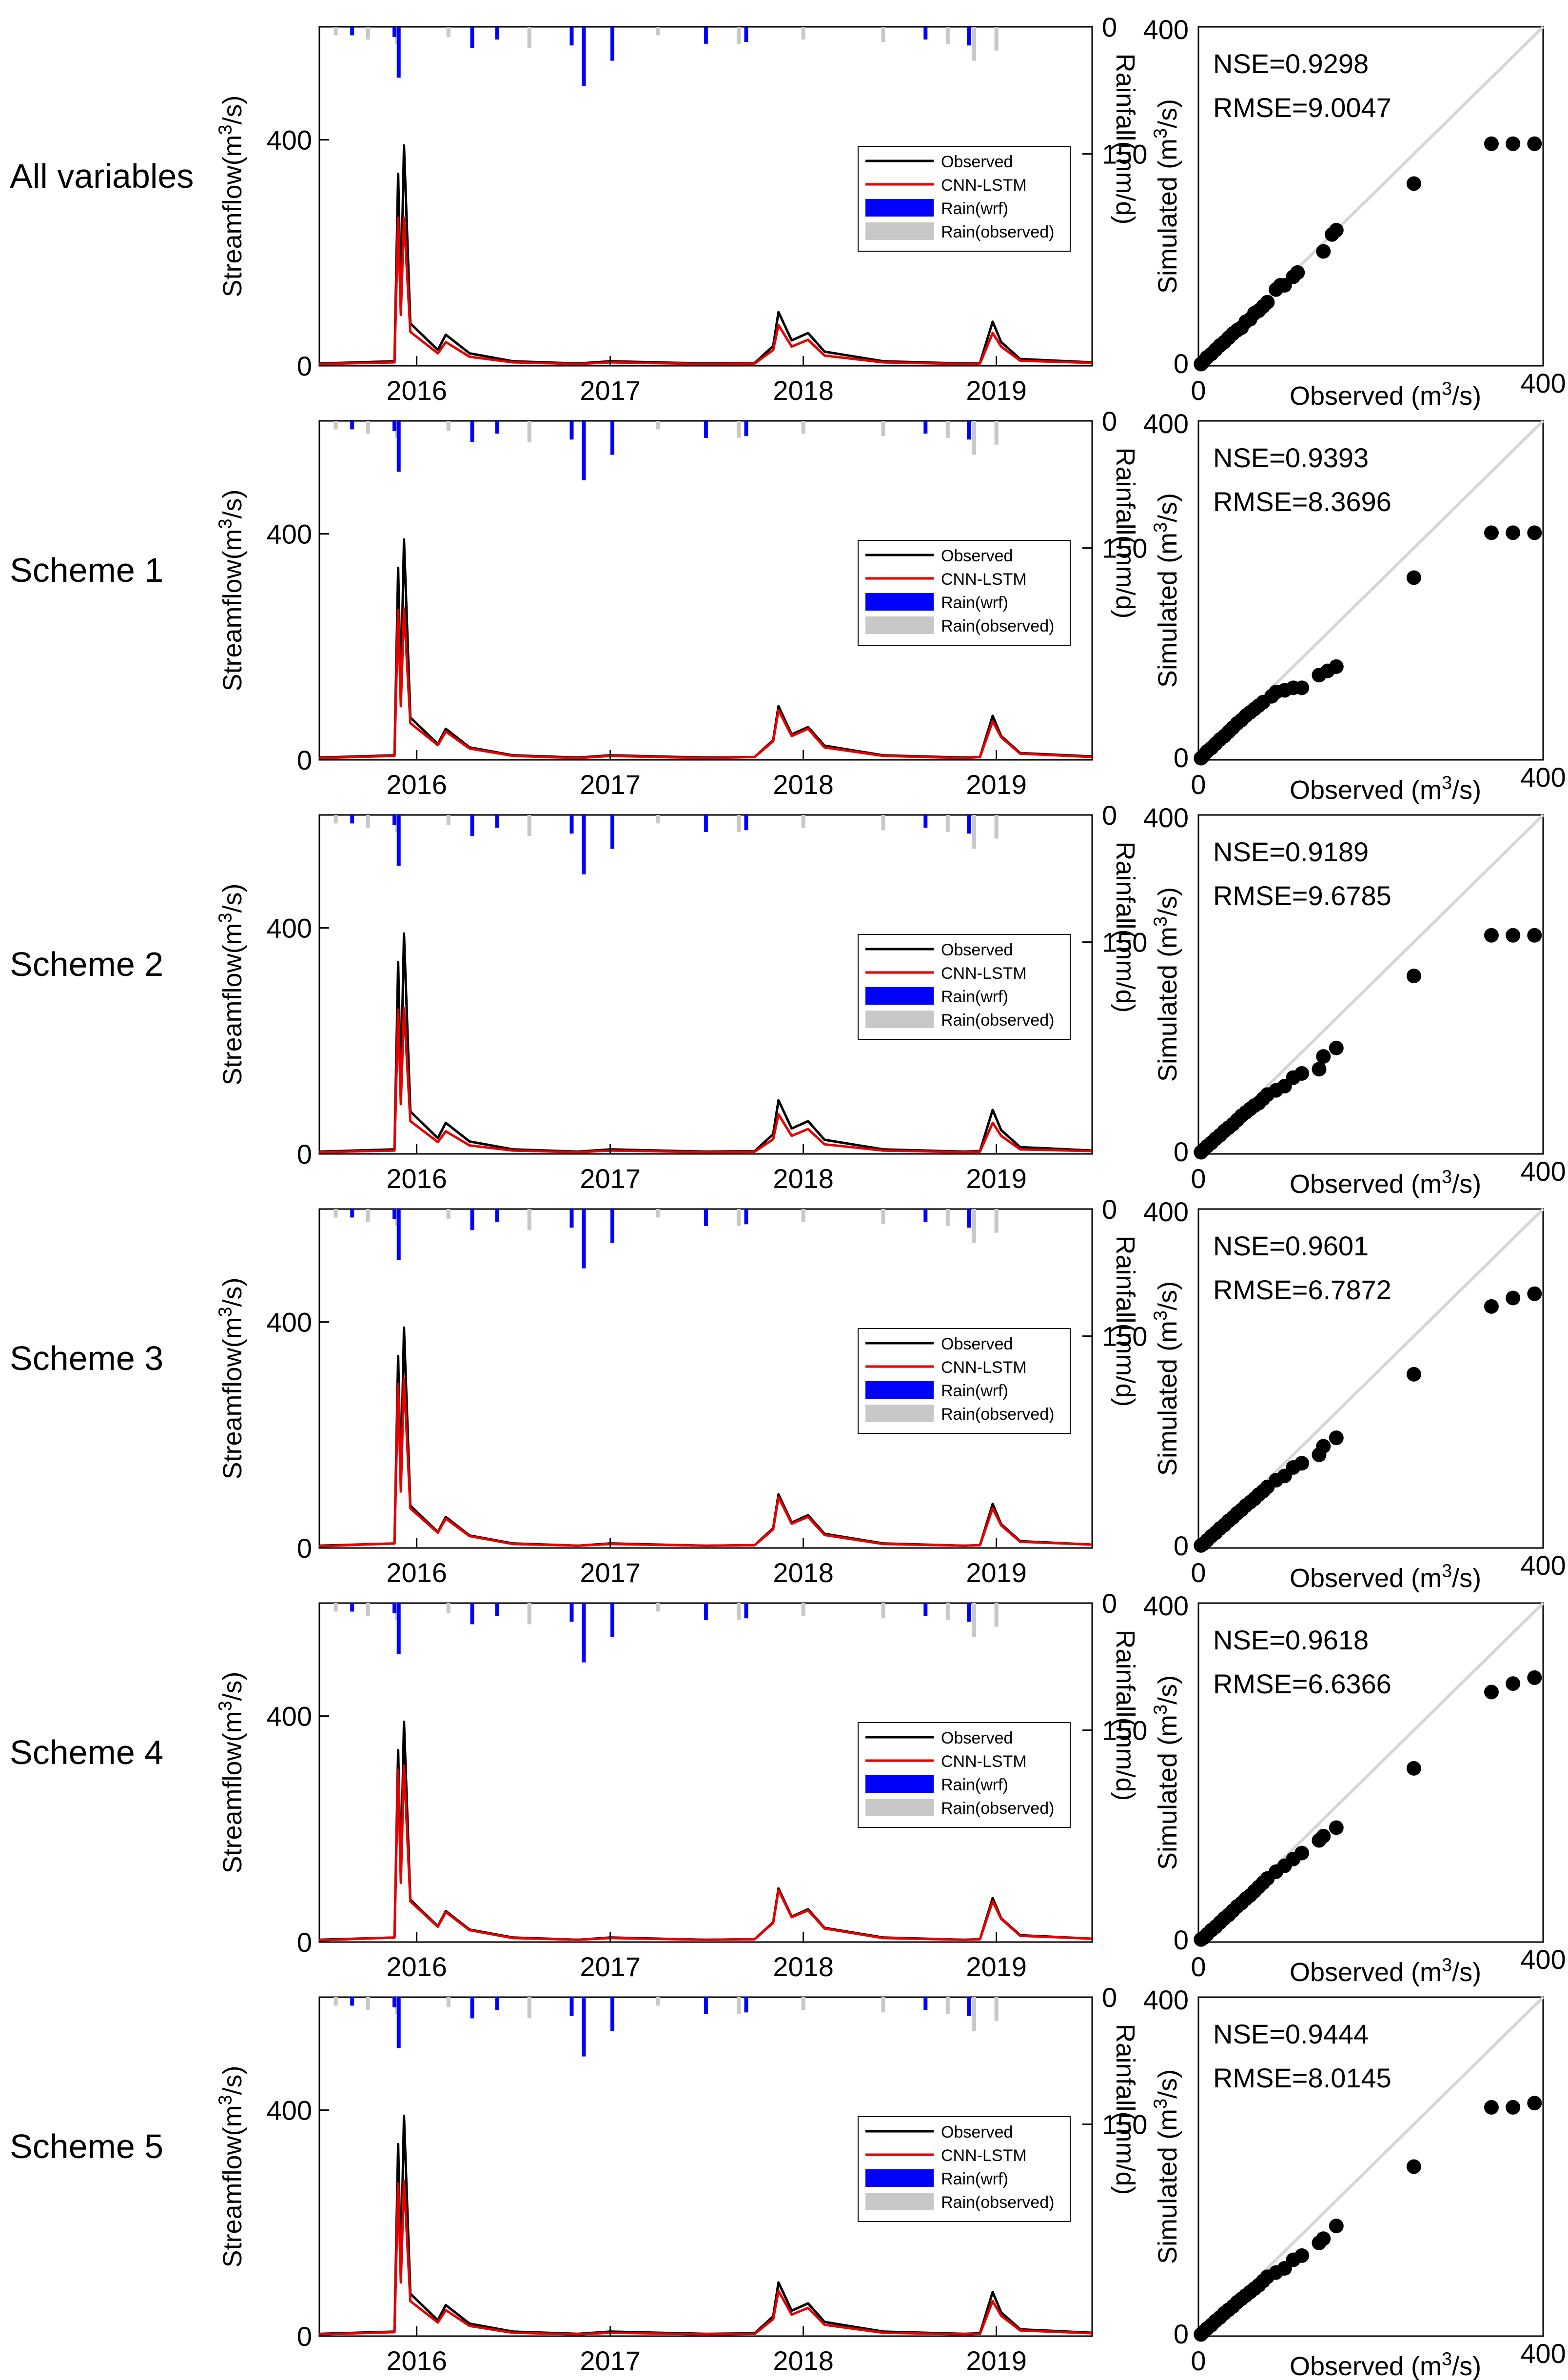 This screenshot has height=2380, width=1568. Describe the element at coordinates (977, 162) in the screenshot. I see `legend-label-observed: Observed` at that location.